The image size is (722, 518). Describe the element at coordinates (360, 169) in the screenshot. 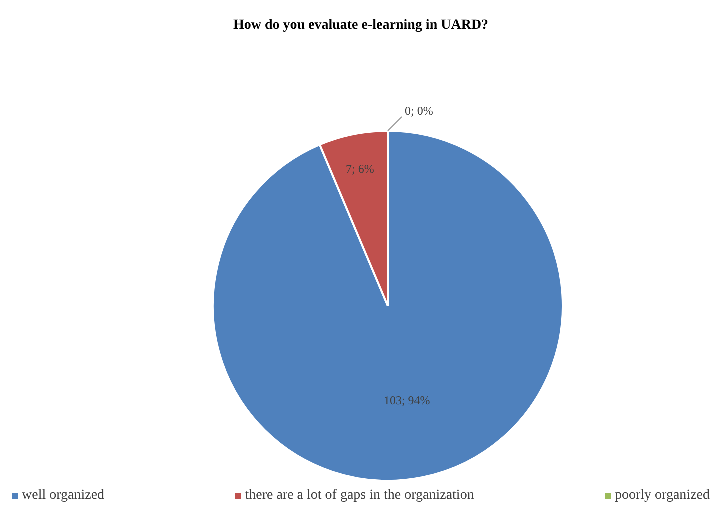

I see `data-label: 7; 6%` at that location.